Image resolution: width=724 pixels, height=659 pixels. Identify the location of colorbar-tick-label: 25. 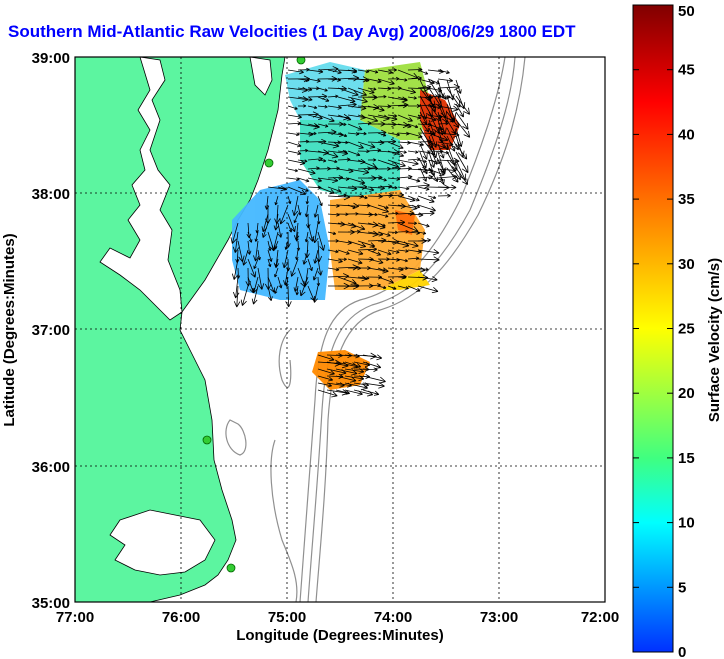
(686, 329).